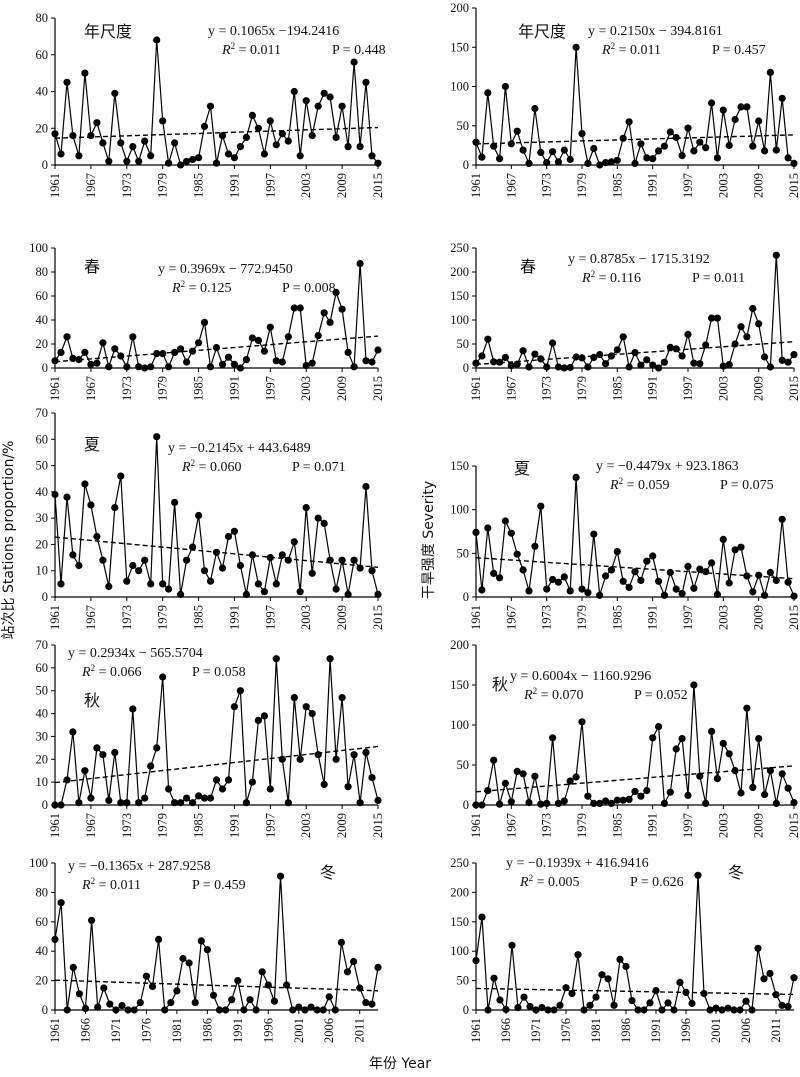 The width and height of the screenshot is (800, 1077). Describe the element at coordinates (656, 1030) in the screenshot. I see `x-tick-label: 1991` at that location.